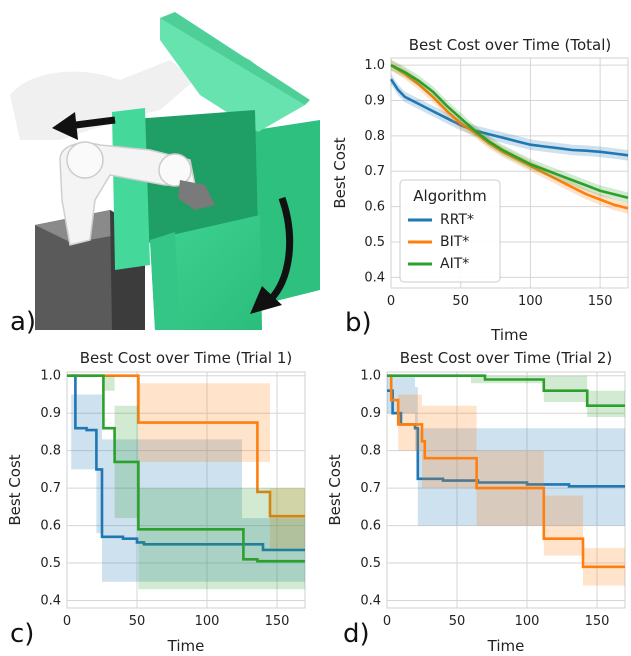 The width and height of the screenshot is (631, 656). What do you see at coordinates (506, 358) in the screenshot?
I see `chart-title: Best Cost over Time (Trial 2)` at bounding box center [506, 358].